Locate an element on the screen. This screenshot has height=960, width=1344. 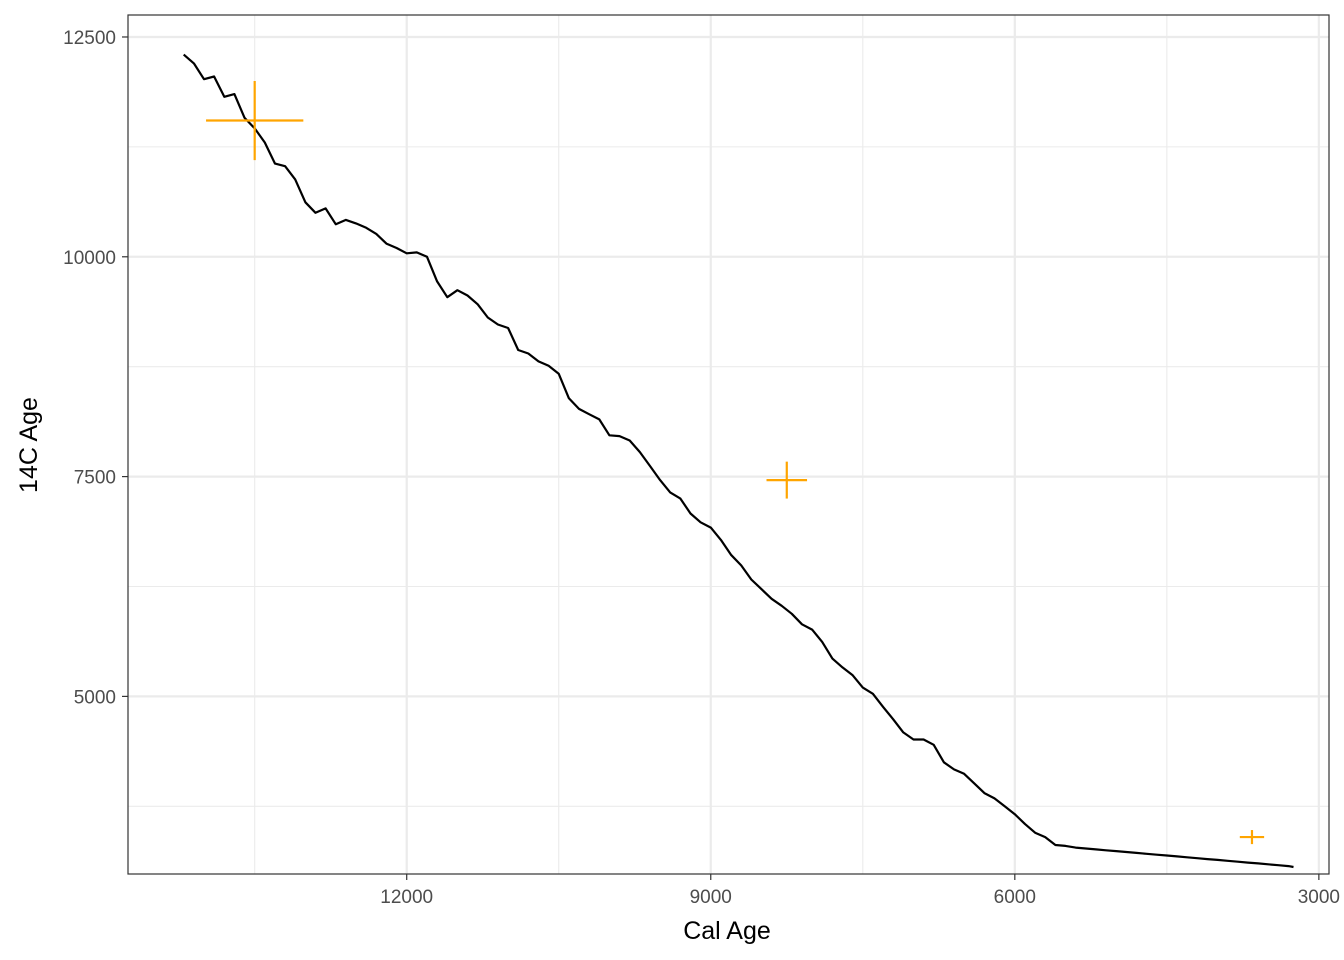
y-axis-ticks: 5000 7500 10000 12500 is located at coordinates (95, 368).